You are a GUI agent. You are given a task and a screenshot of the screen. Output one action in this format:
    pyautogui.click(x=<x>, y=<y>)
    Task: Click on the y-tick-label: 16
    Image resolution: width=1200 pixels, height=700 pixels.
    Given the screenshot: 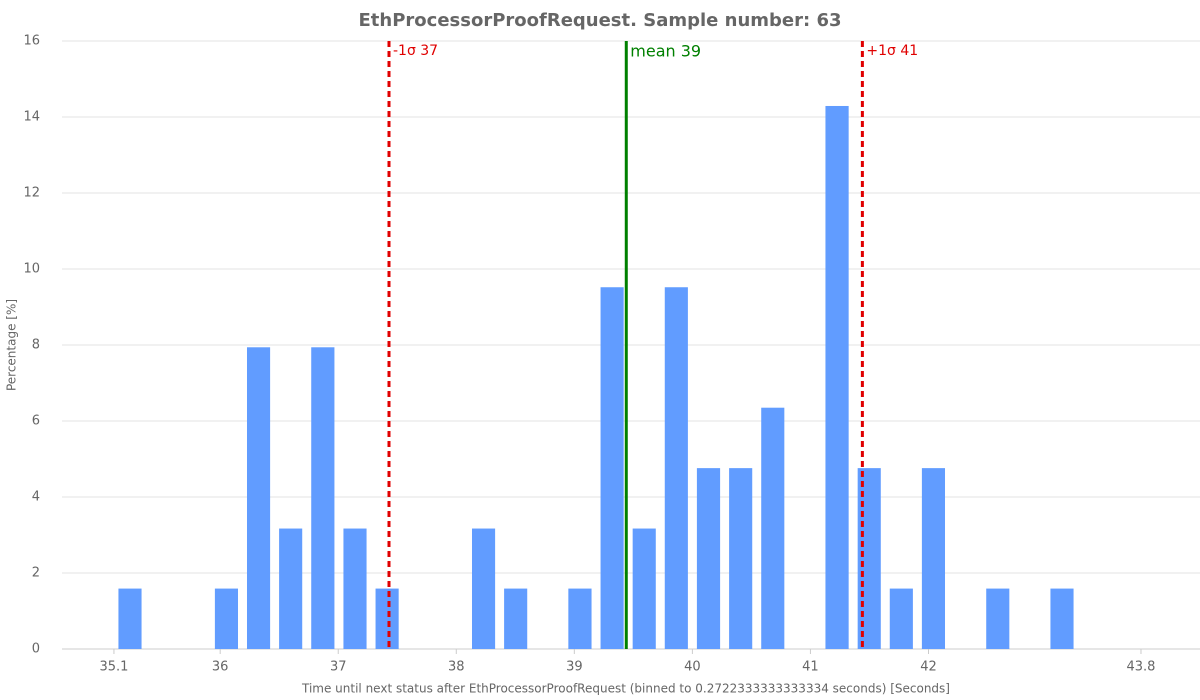 What is the action you would take?
    pyautogui.click(x=31, y=41)
    